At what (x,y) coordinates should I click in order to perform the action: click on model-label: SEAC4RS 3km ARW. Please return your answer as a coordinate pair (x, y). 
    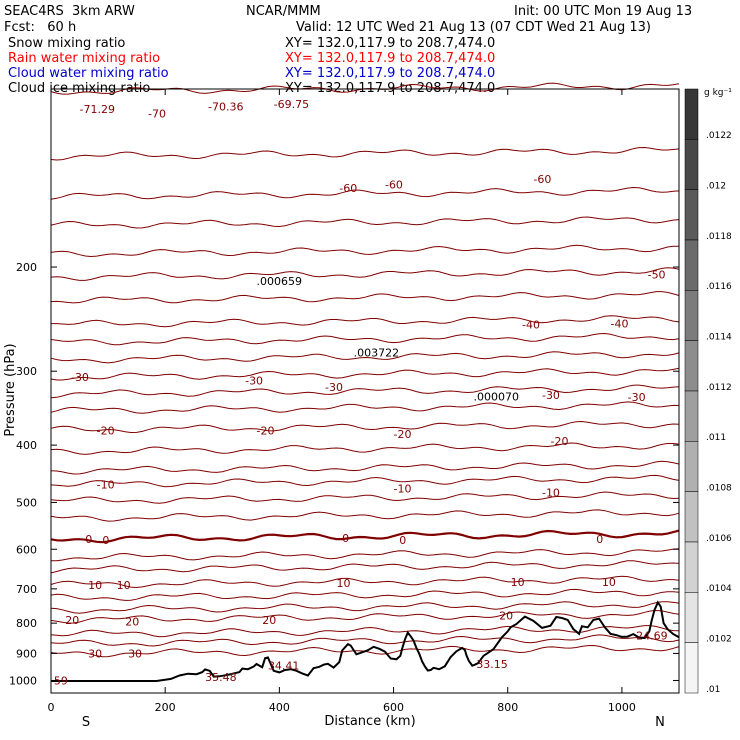
    Looking at the image, I should click on (69, 11).